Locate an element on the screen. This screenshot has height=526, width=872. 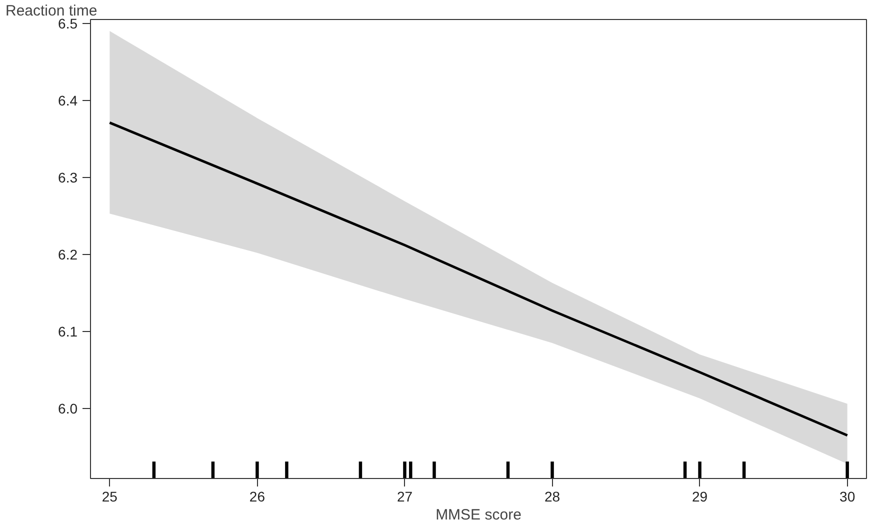
x-tick-label: 30 is located at coordinates (848, 496).